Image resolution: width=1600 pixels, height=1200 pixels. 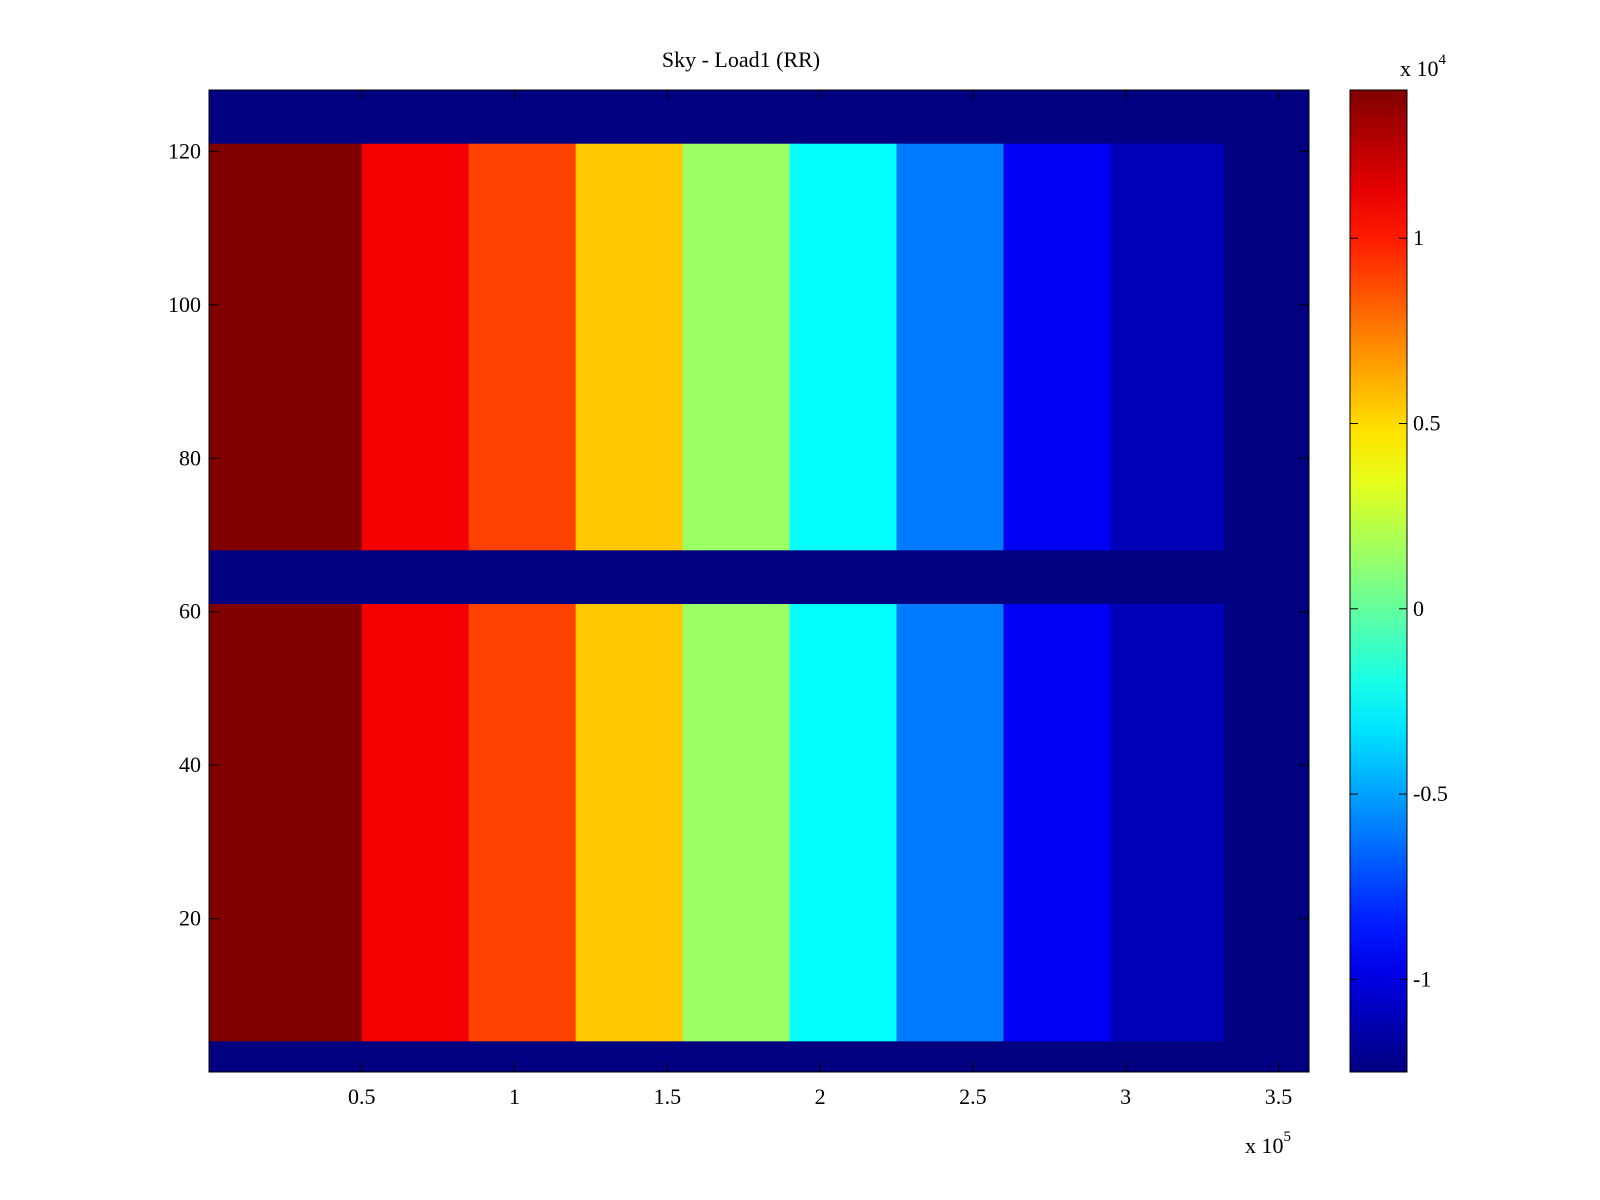 What do you see at coordinates (1427, 423) in the screenshot?
I see `colorbar-tick-label: 0.5` at bounding box center [1427, 423].